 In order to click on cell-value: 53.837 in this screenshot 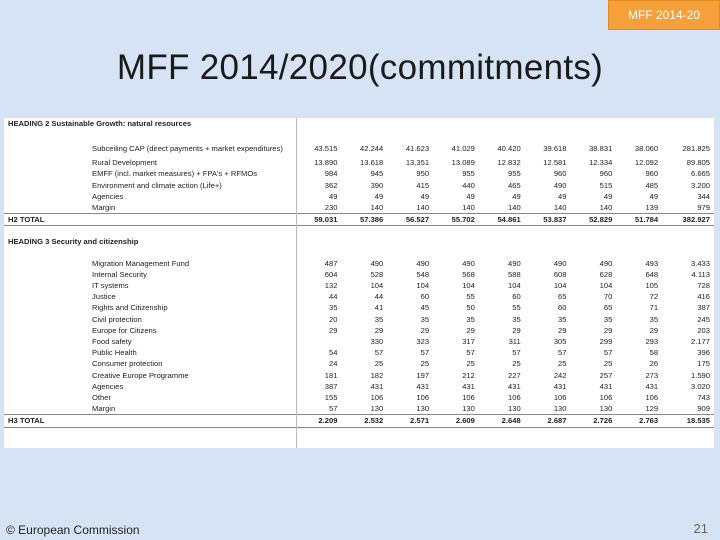, I will do `click(547, 220)`.